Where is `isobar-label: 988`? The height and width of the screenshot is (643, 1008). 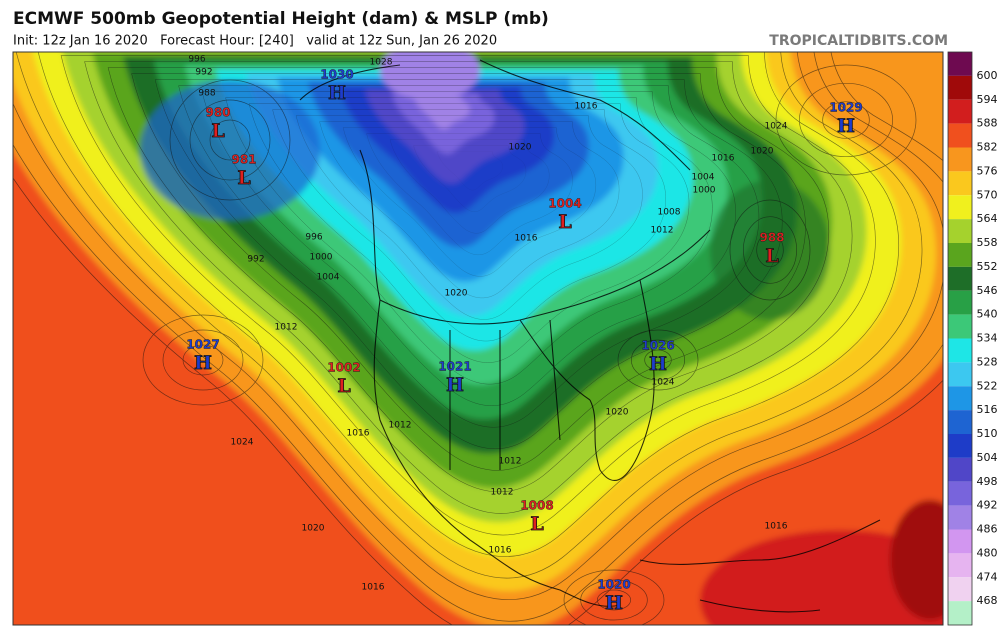 isobar-label: 988 is located at coordinates (206, 94).